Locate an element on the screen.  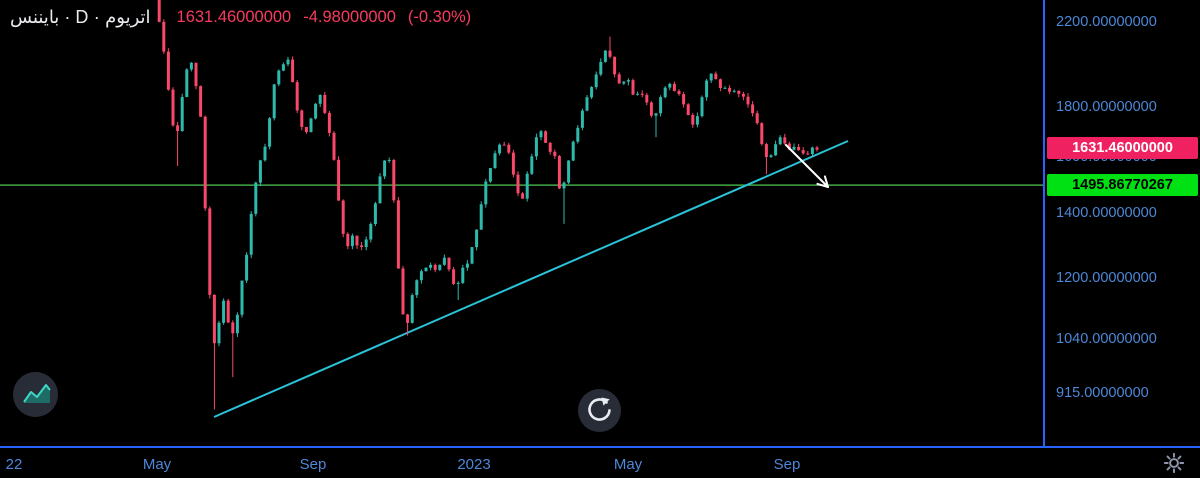
price-tick-label: 1800.00000000 is located at coordinates (1106, 106).